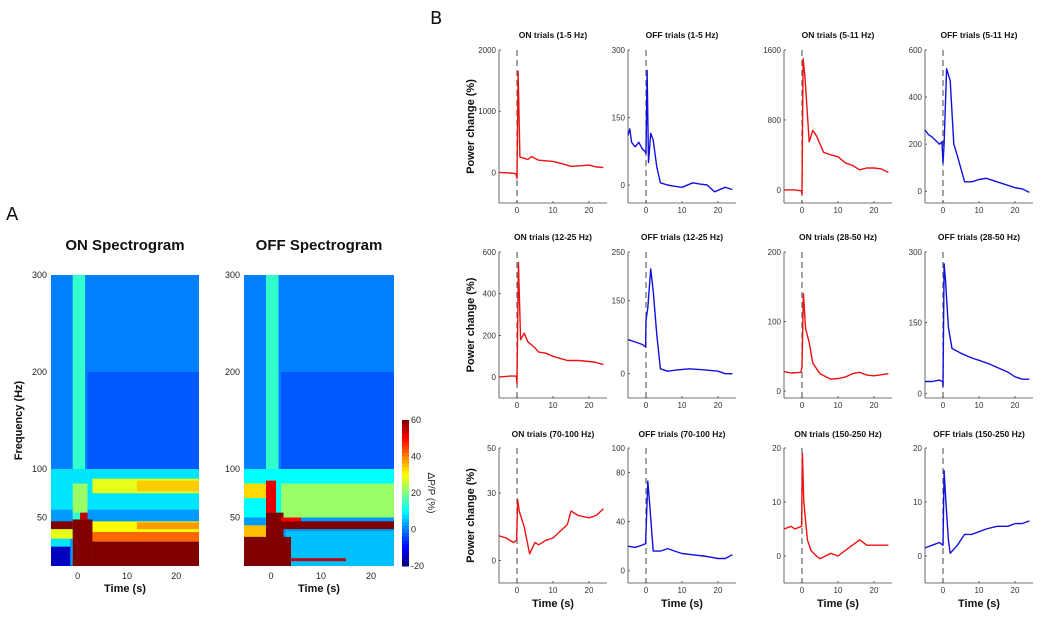 The image size is (1050, 625). What do you see at coordinates (416, 457) in the screenshot?
I see `colorbar-tick-label: 40` at bounding box center [416, 457].